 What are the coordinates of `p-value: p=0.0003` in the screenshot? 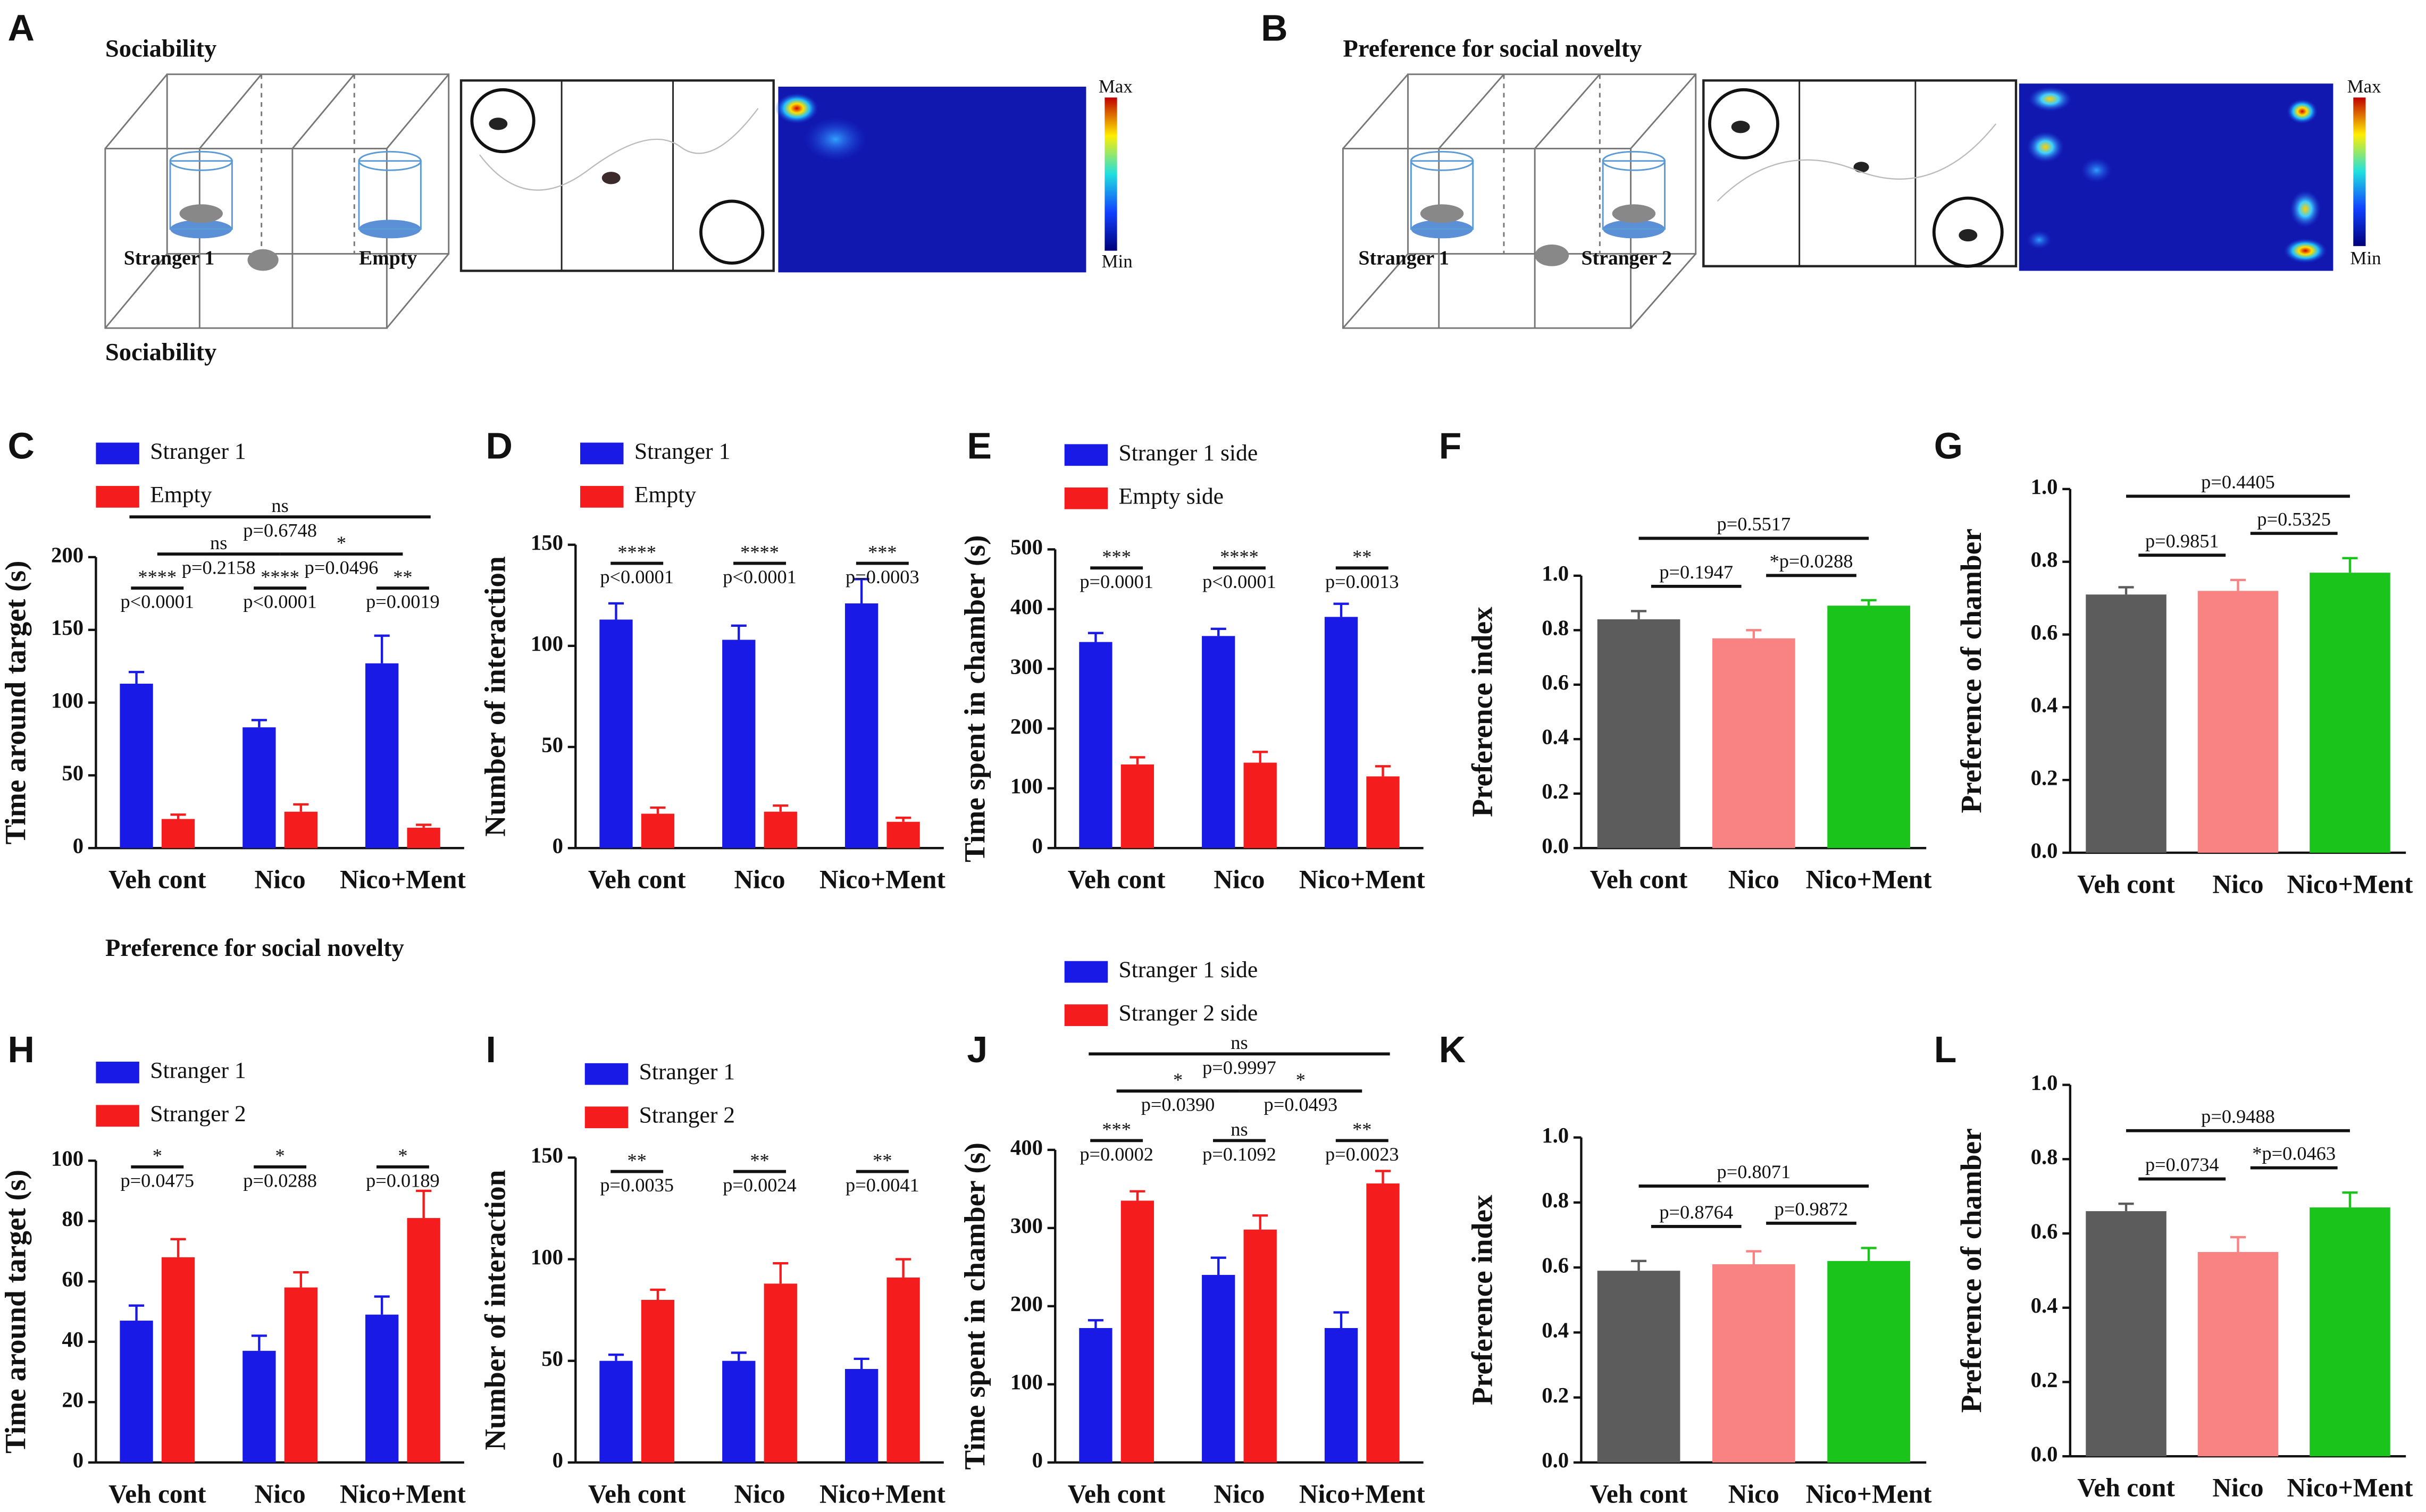 It's located at (883, 576).